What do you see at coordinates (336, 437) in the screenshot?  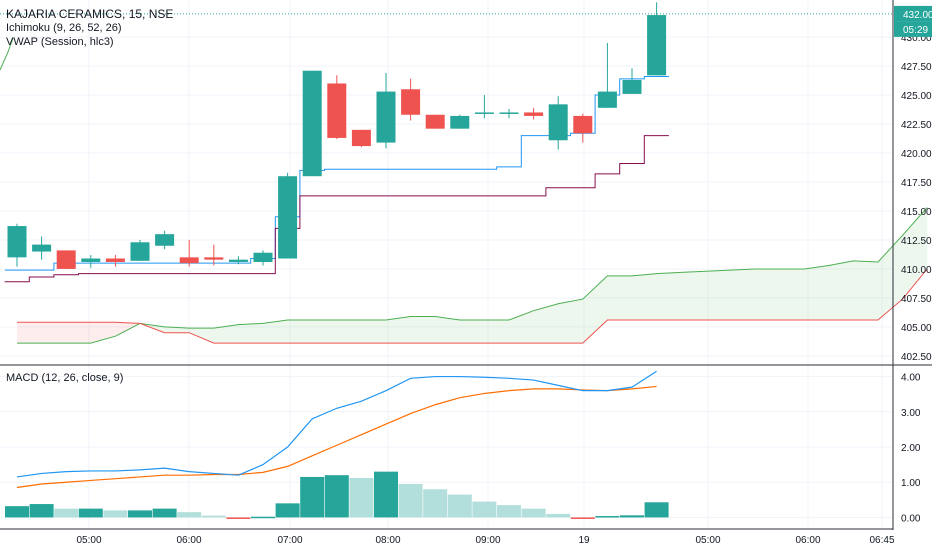 I see `macd-signal-line` at bounding box center [336, 437].